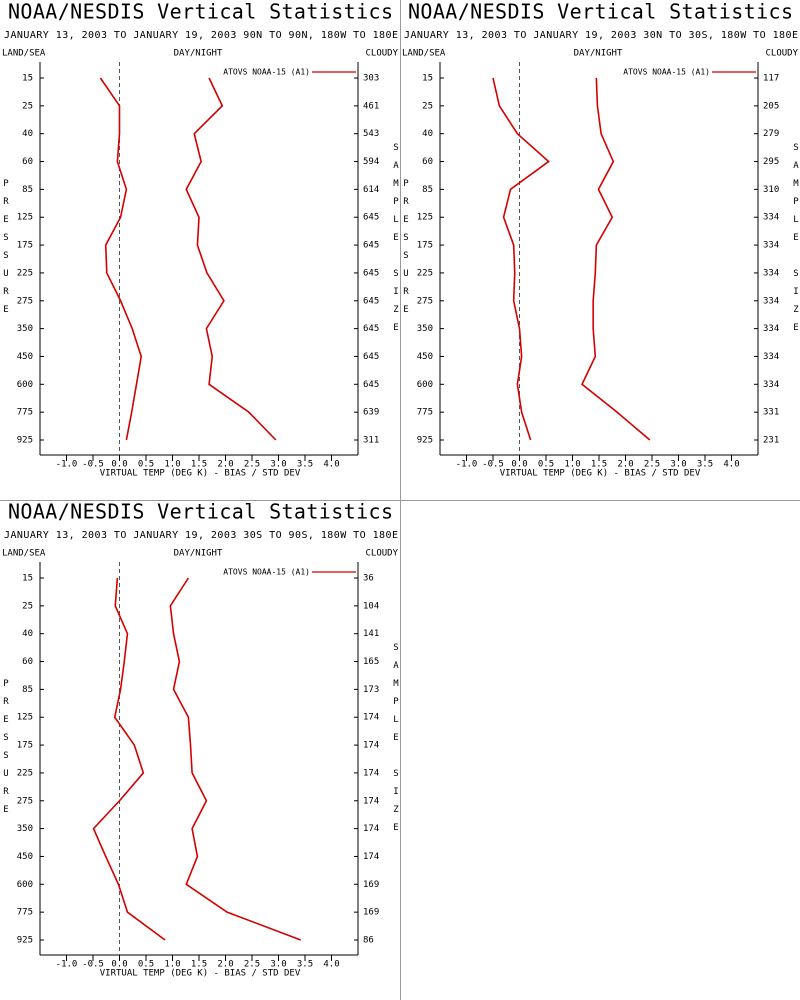 This screenshot has width=800, height=1000. I want to click on x-tick-label: -1.0, so click(67, 965).